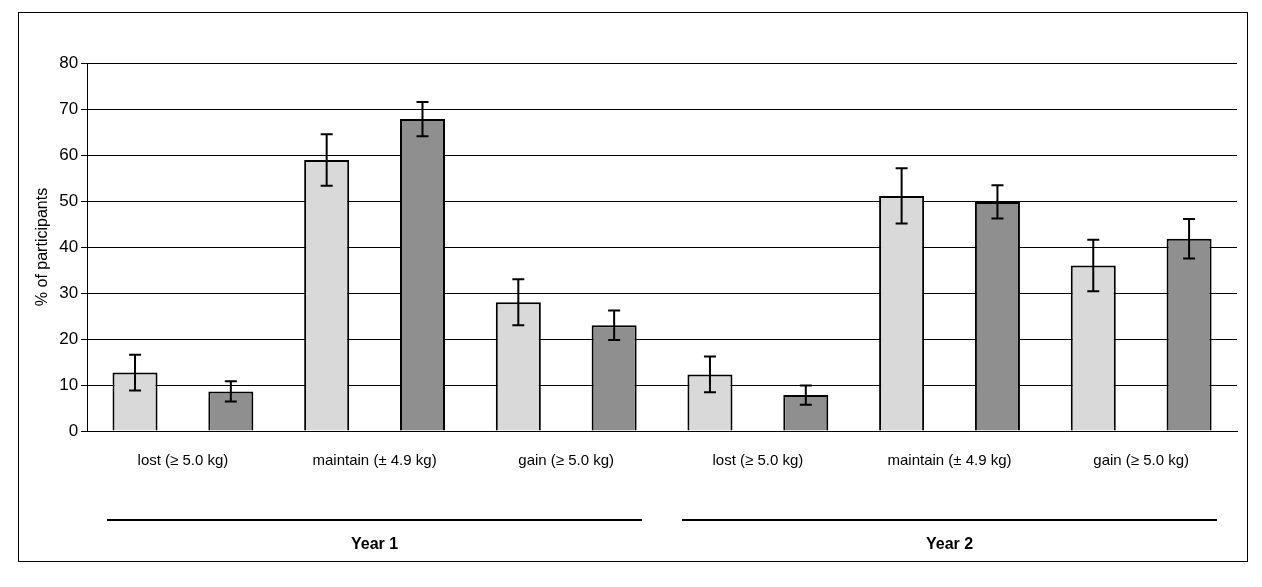 The image size is (1262, 587). I want to click on y-tick-label: 10, so click(69, 384).